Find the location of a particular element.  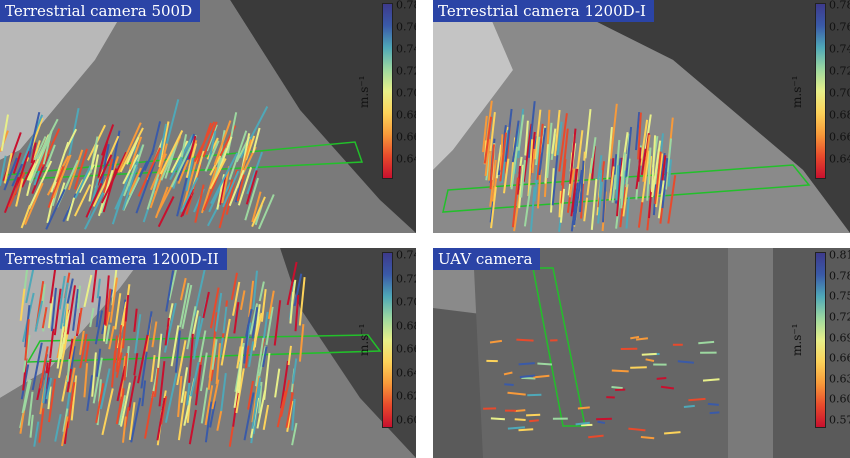

colorbar-tick-label: 0.78 is located at coordinates (406, 6).